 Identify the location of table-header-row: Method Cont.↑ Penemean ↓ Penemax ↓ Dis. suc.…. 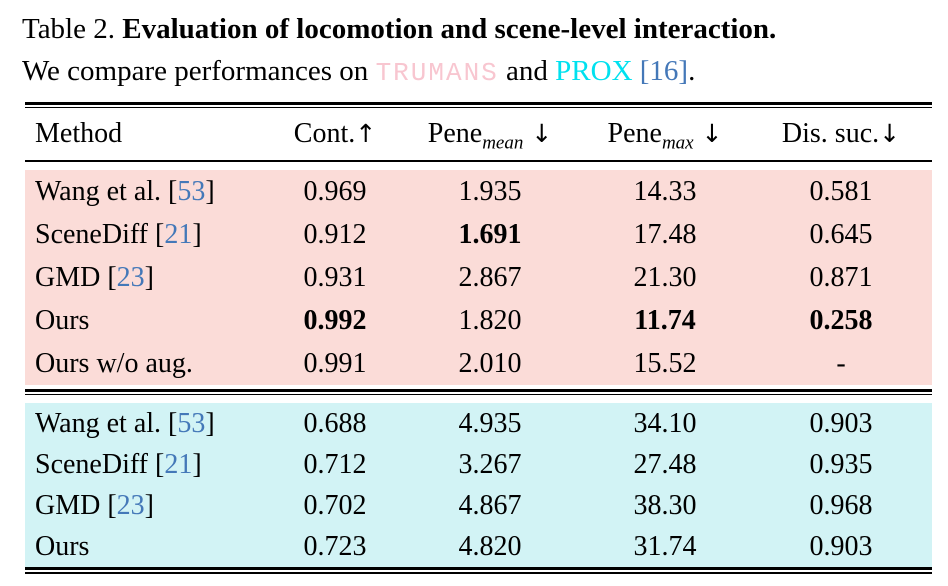
(478, 134).